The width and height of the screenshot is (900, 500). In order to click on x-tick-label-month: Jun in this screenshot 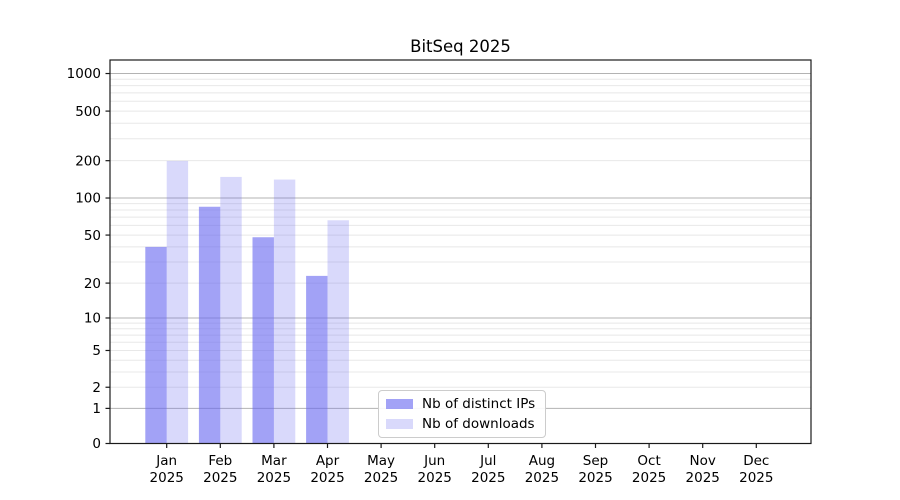, I will do `click(434, 461)`.